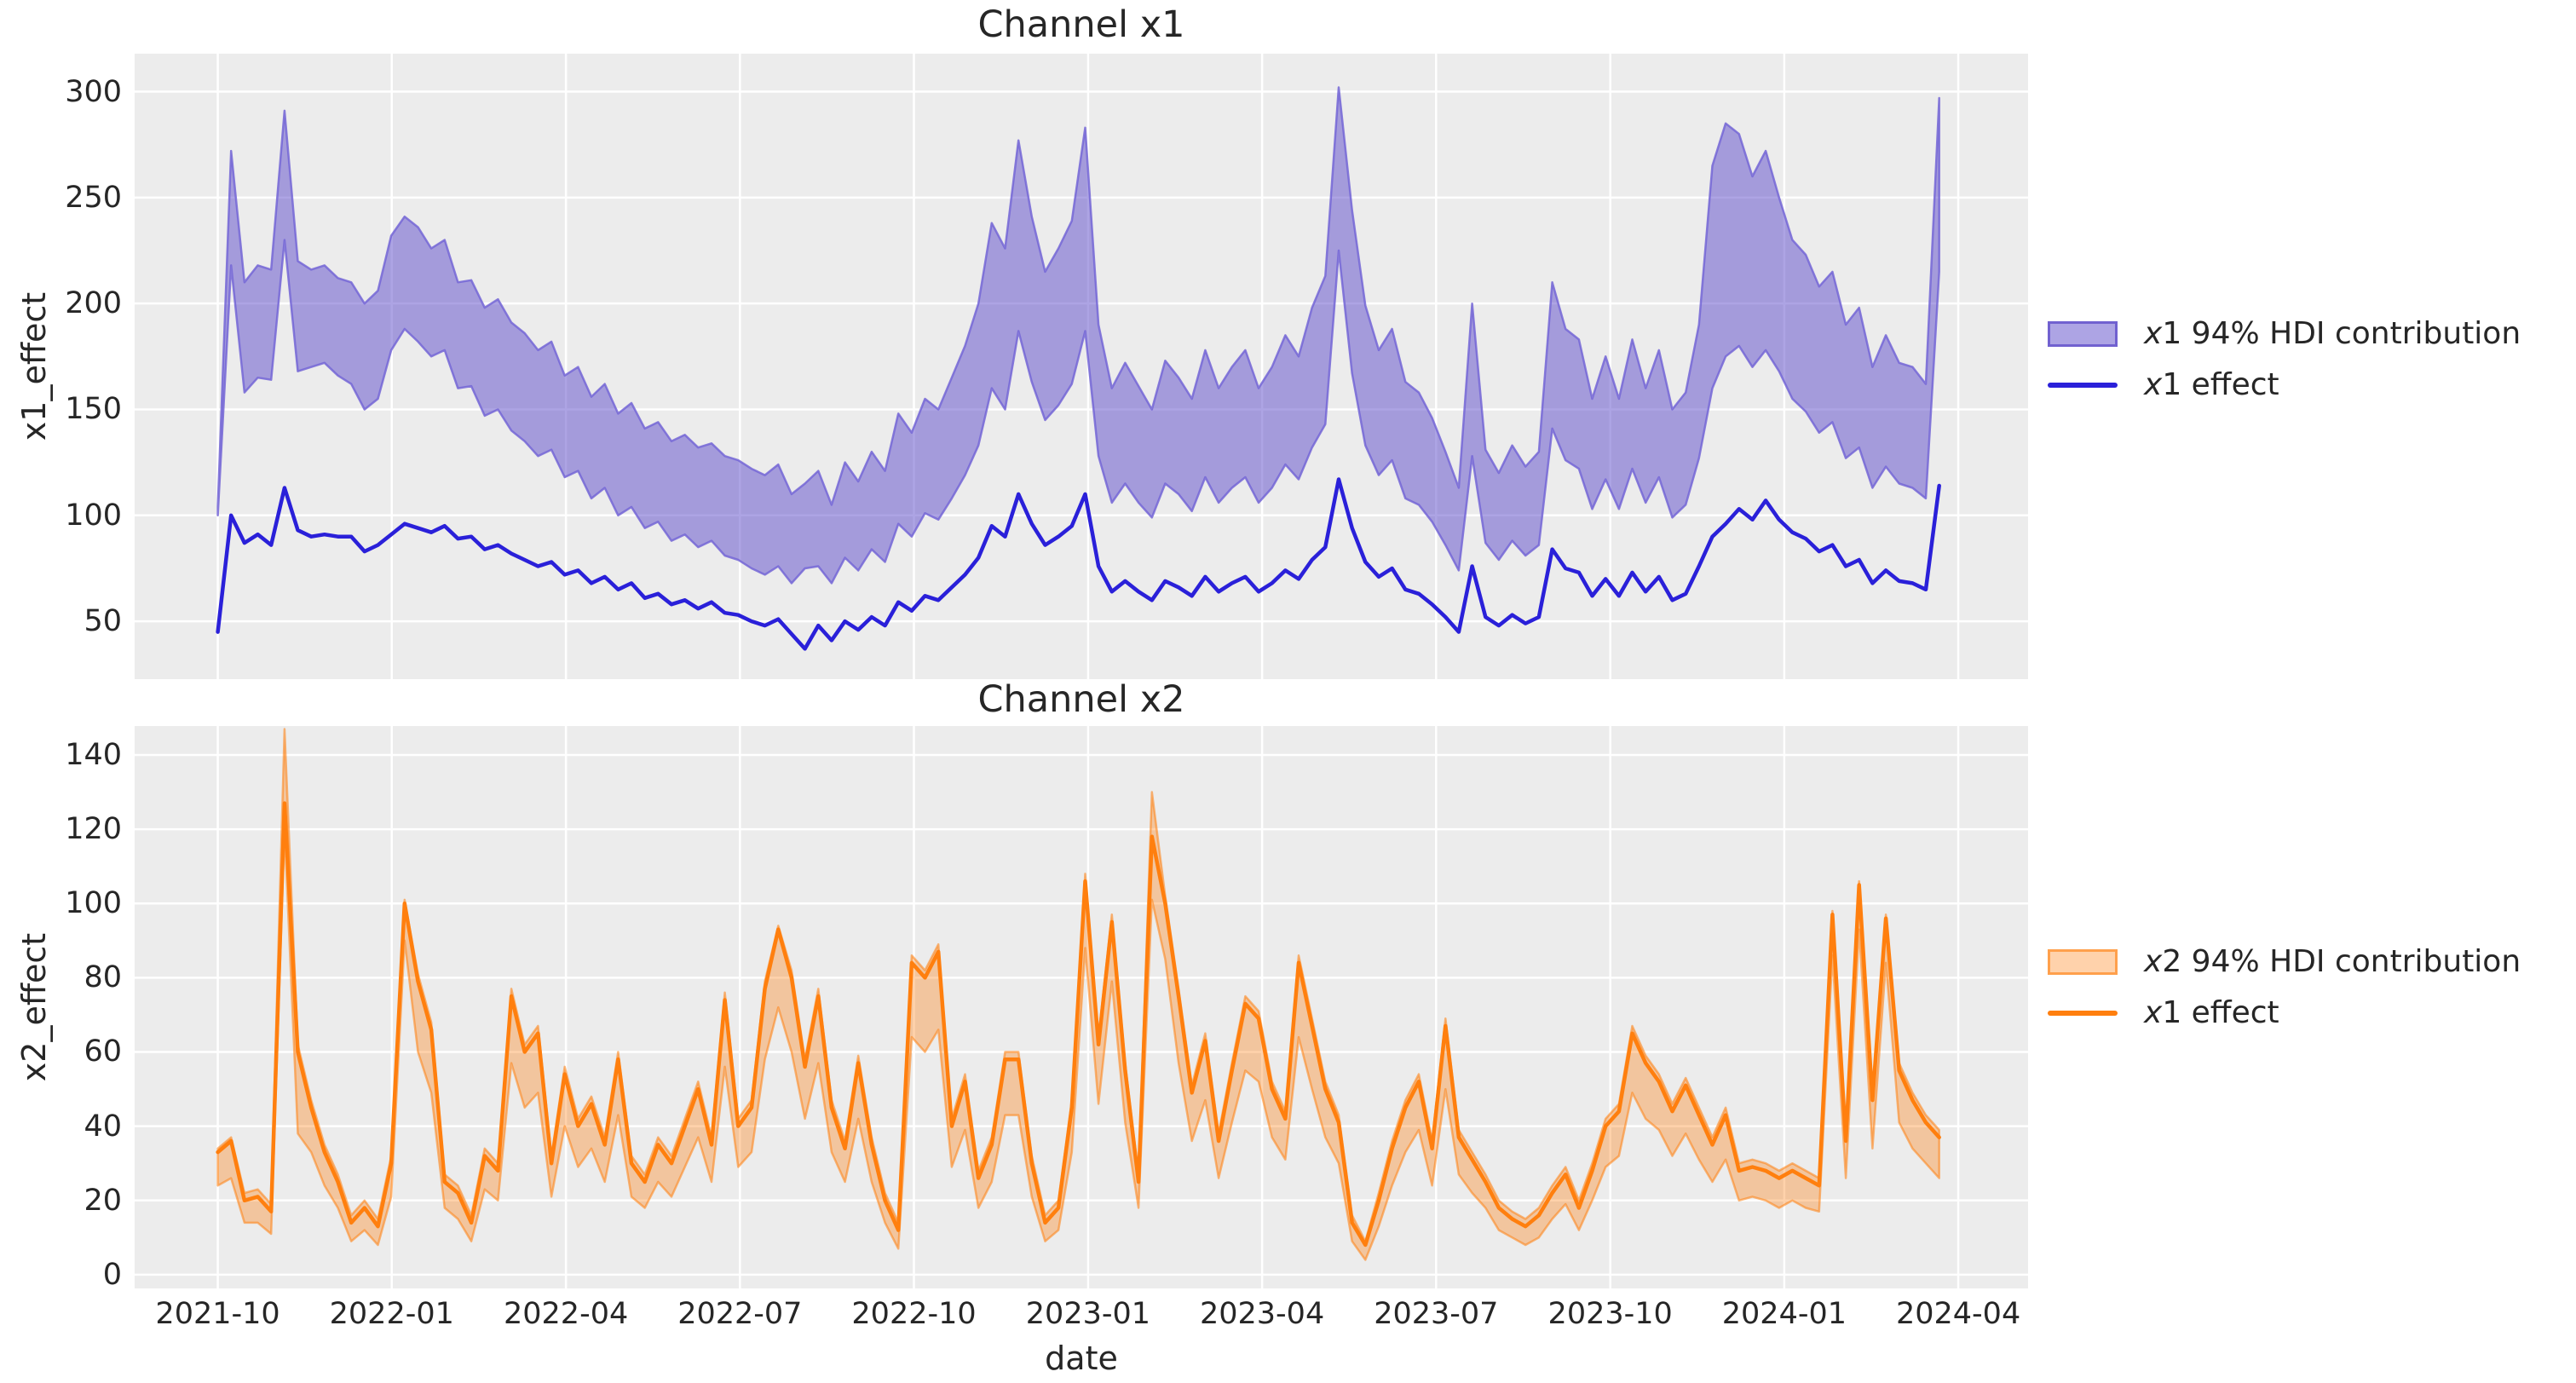  What do you see at coordinates (2083, 962) in the screenshot?
I see `chart2-hdi-swatch-icon` at bounding box center [2083, 962].